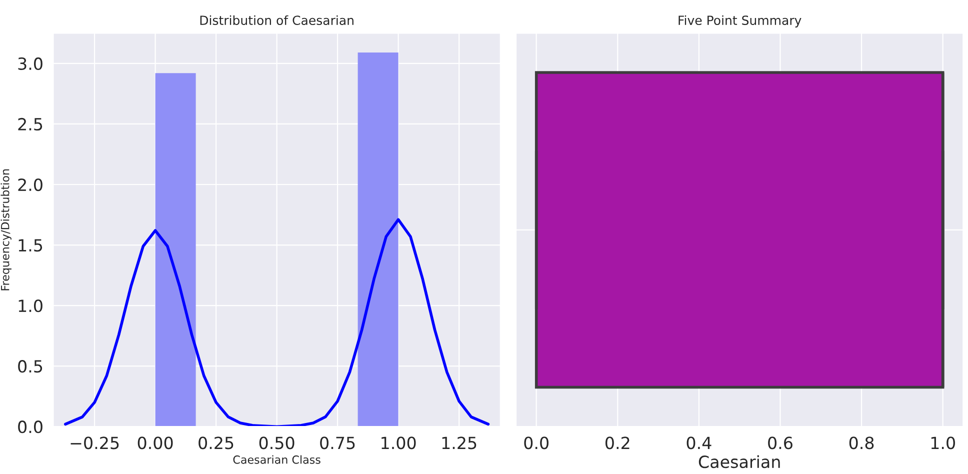 The width and height of the screenshot is (968, 474). Describe the element at coordinates (699, 443) in the screenshot. I see `x-tick-label: 0.4` at that location.